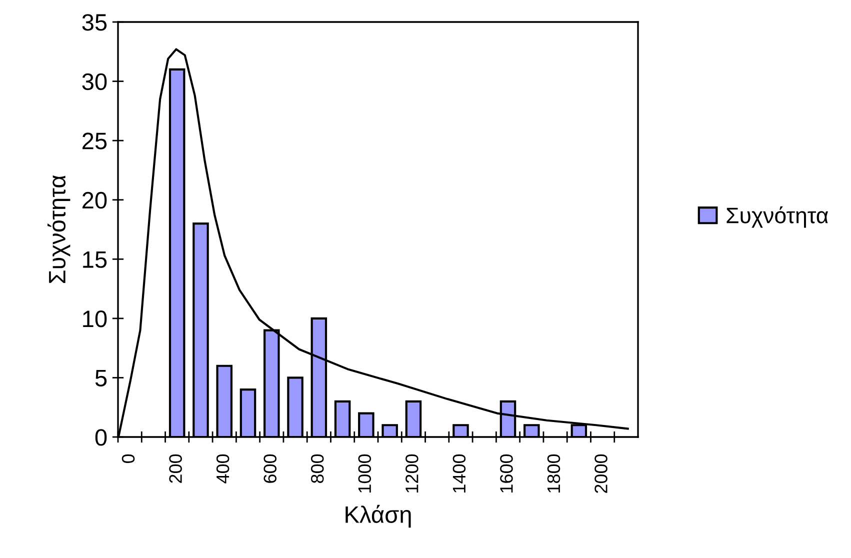 This screenshot has width=851, height=558. What do you see at coordinates (459, 473) in the screenshot?
I see `x-tick-label: 1400` at bounding box center [459, 473].